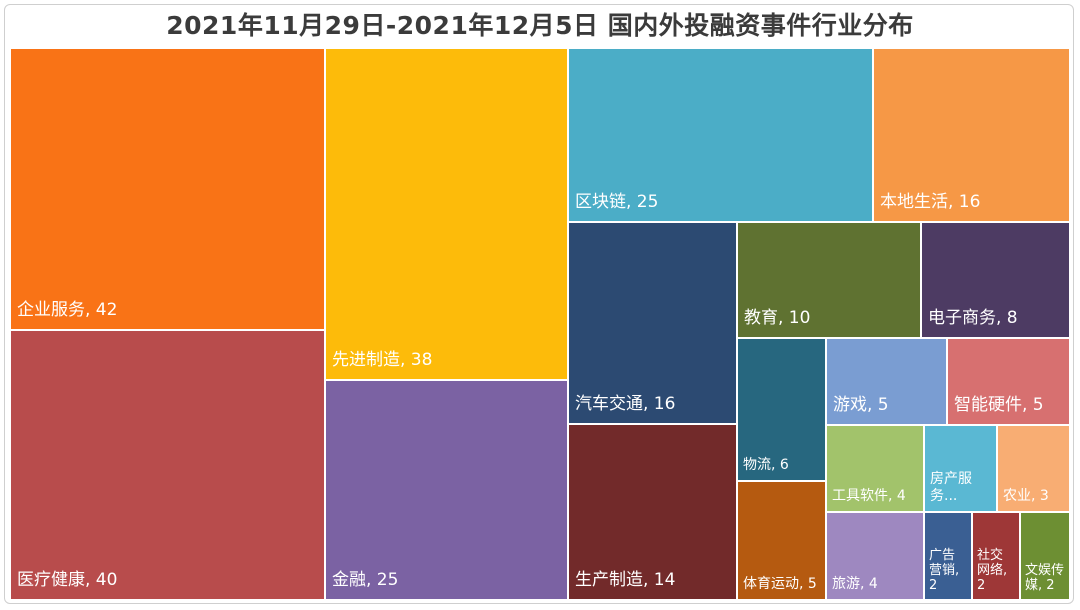 This screenshot has width=1080, height=610. Describe the element at coordinates (855, 584) in the screenshot. I see `treemap-tile-label: 旅游, 4` at that location.